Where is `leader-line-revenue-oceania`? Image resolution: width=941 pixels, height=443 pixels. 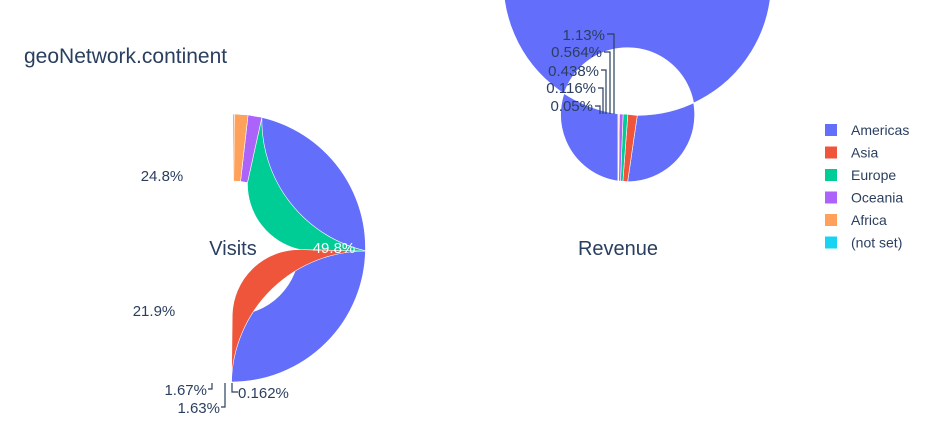
leader-line-revenue-oceania is located at coordinates (604, 91).